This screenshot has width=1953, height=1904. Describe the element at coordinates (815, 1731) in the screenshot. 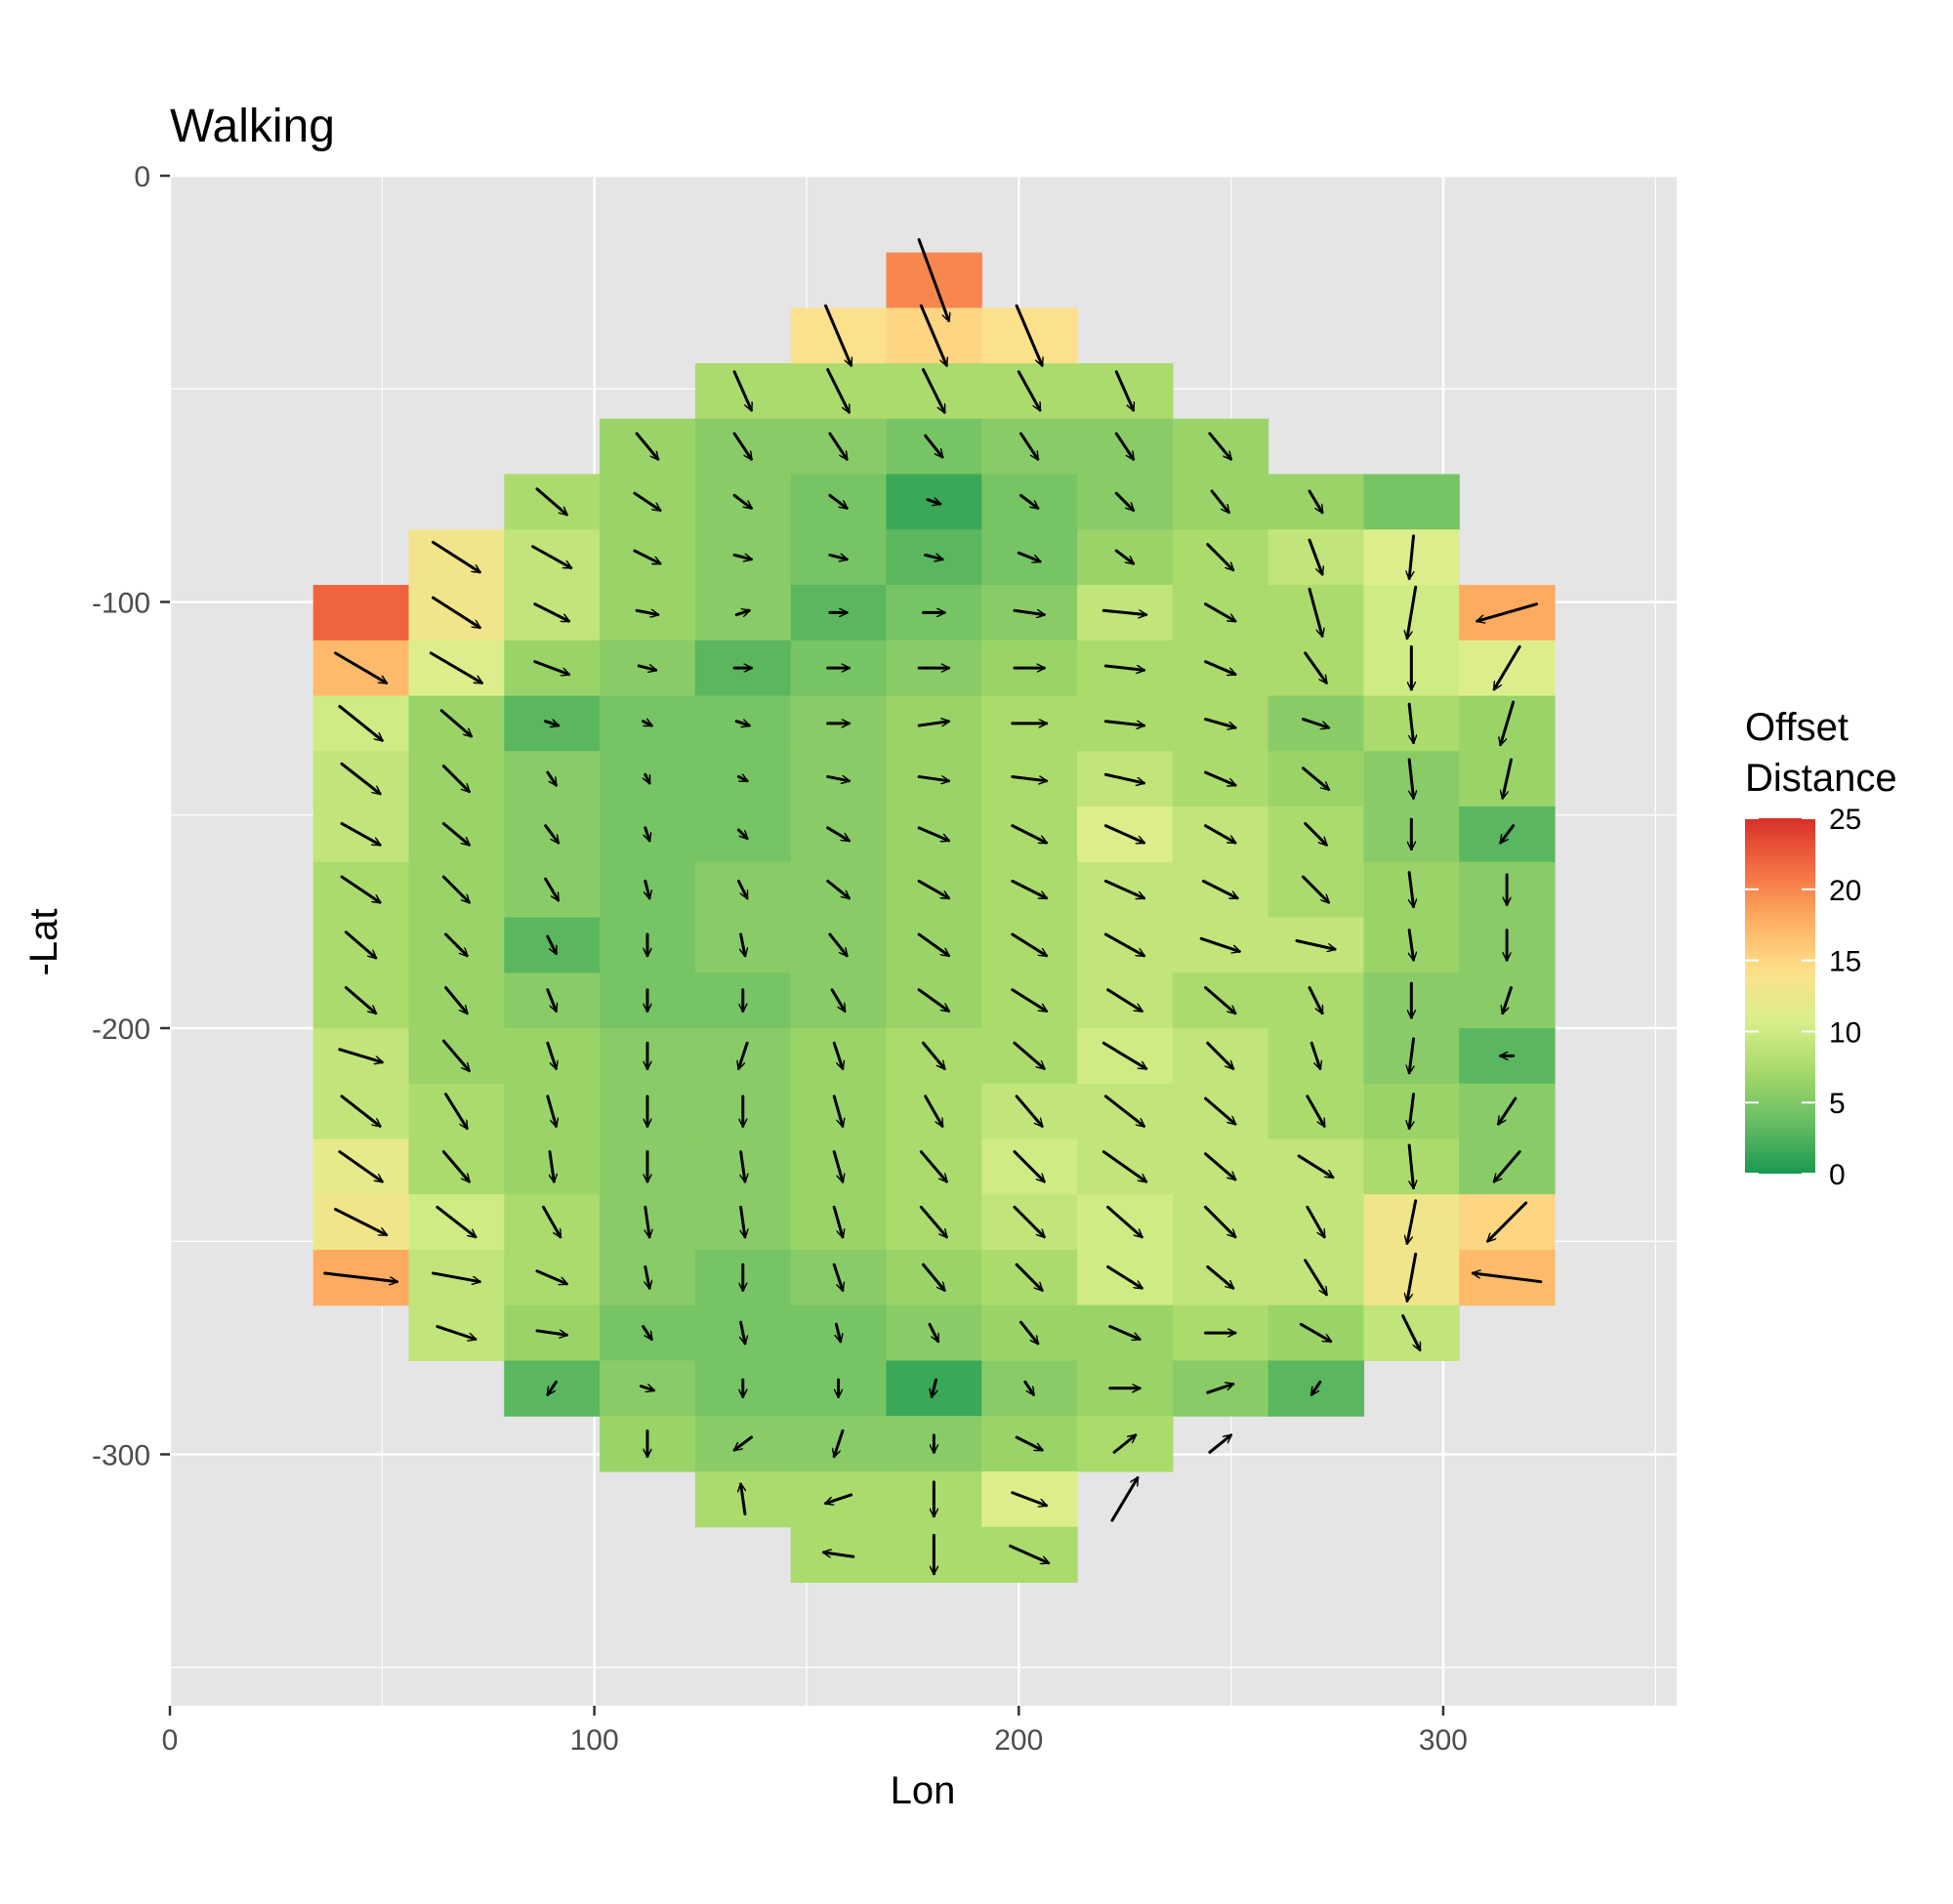

I see `x-axis: 0 100 200 300` at that location.